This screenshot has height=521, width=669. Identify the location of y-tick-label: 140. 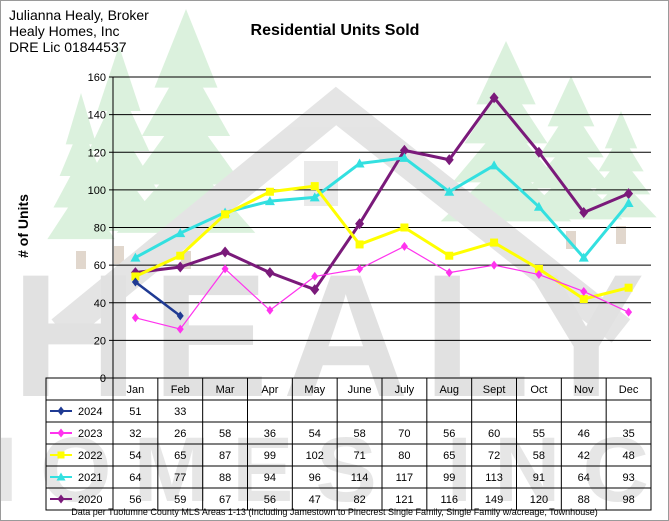
(97, 116).